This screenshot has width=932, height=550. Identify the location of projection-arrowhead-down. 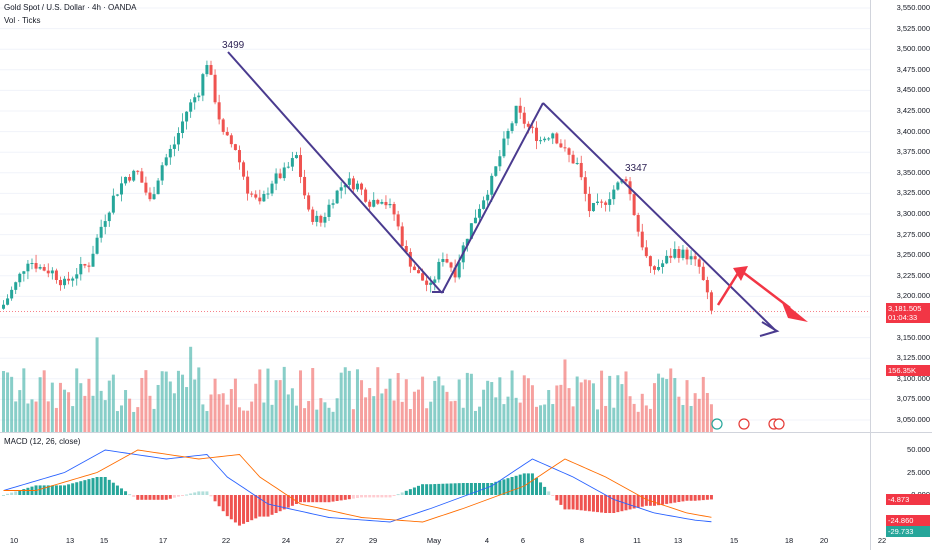
(794, 311).